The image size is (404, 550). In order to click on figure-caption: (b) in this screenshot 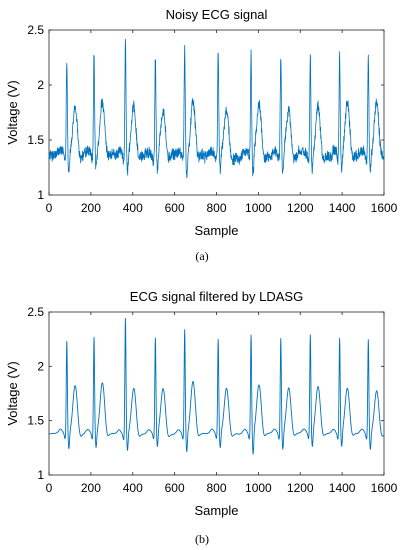, I will do `click(202, 539)`.